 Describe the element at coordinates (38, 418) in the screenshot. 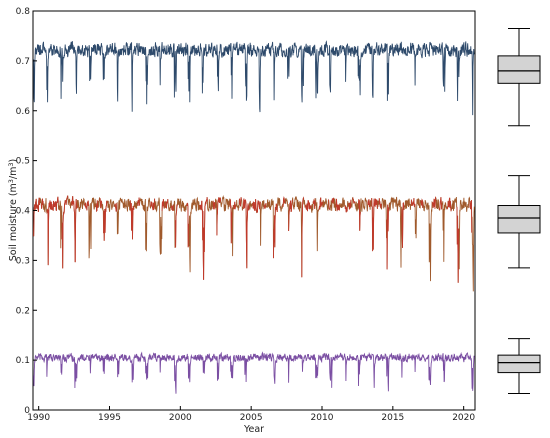

I see `x-tick-label: 1990` at that location.